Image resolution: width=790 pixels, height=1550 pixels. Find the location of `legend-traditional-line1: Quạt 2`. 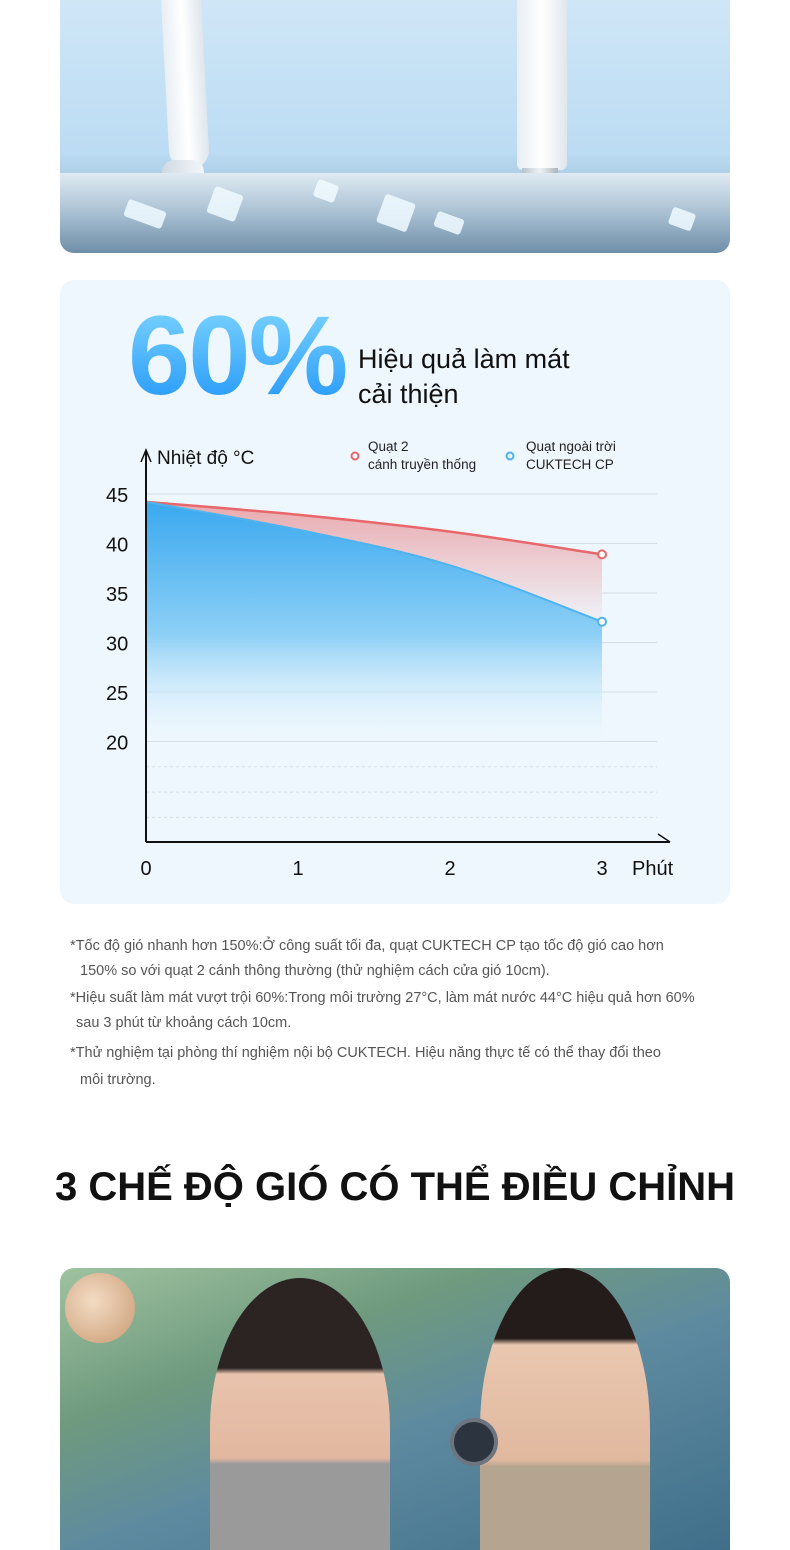

legend-traditional-line1: Quạt 2 is located at coordinates (388, 446).